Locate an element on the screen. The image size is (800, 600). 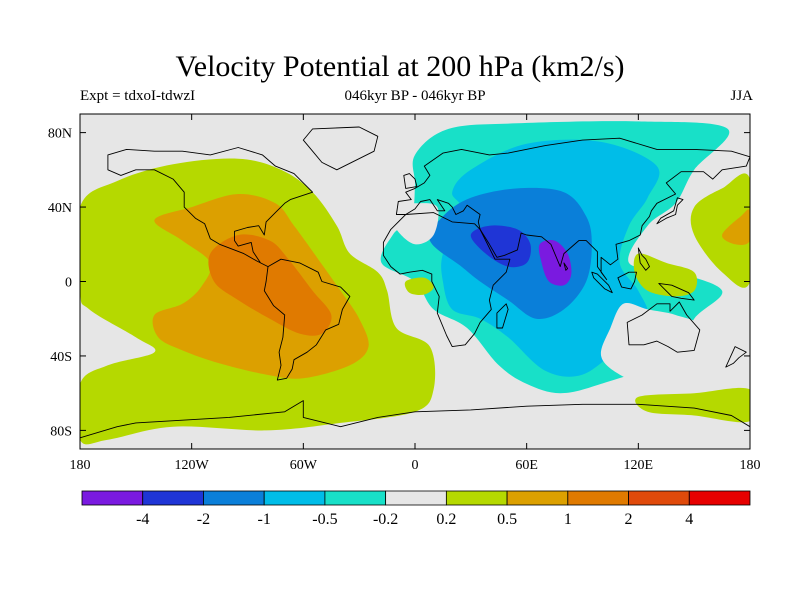
x-tick-label: 120E is located at coordinates (639, 465).